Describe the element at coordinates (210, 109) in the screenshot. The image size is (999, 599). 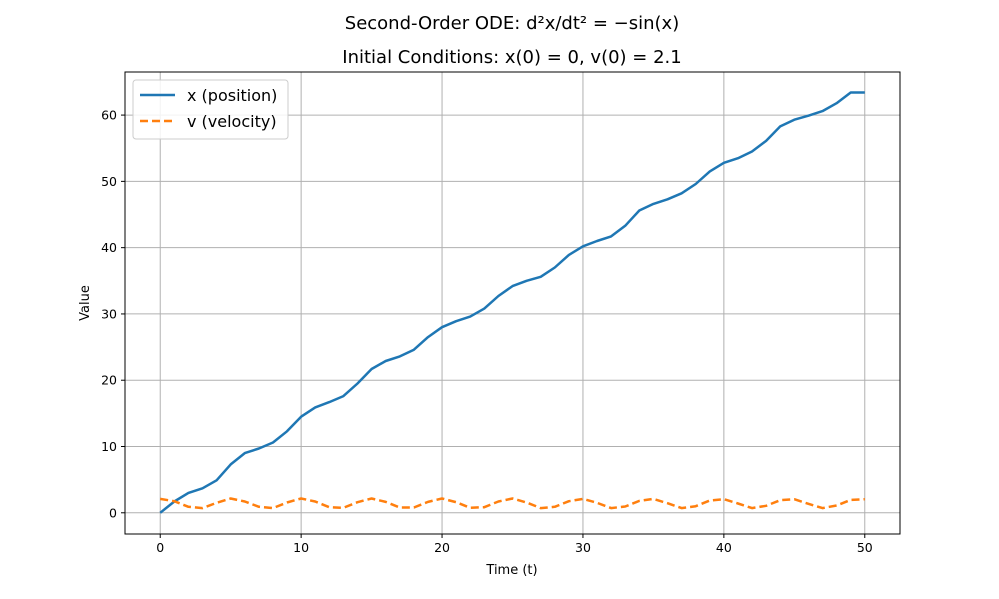
I see `legend: x (position) v (velocity)` at that location.